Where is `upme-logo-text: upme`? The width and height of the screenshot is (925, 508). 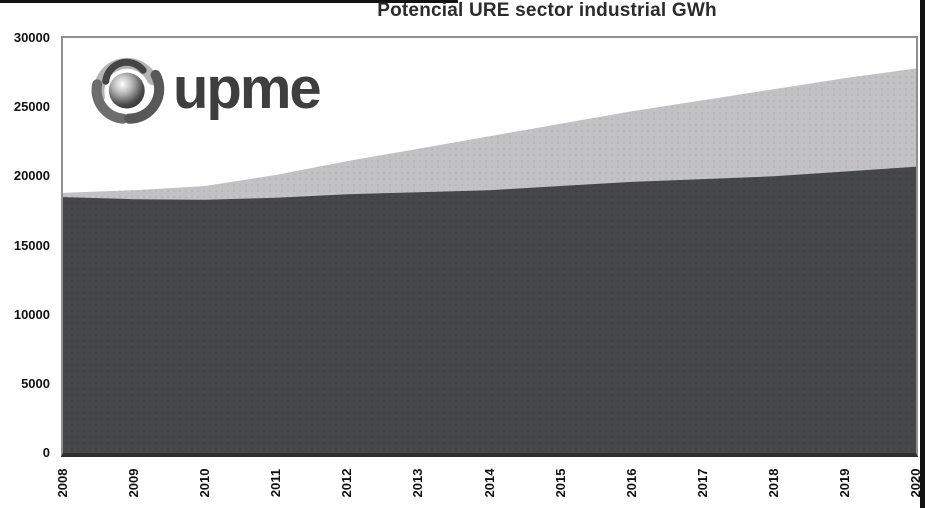
upme-logo-text: upme is located at coordinates (247, 88).